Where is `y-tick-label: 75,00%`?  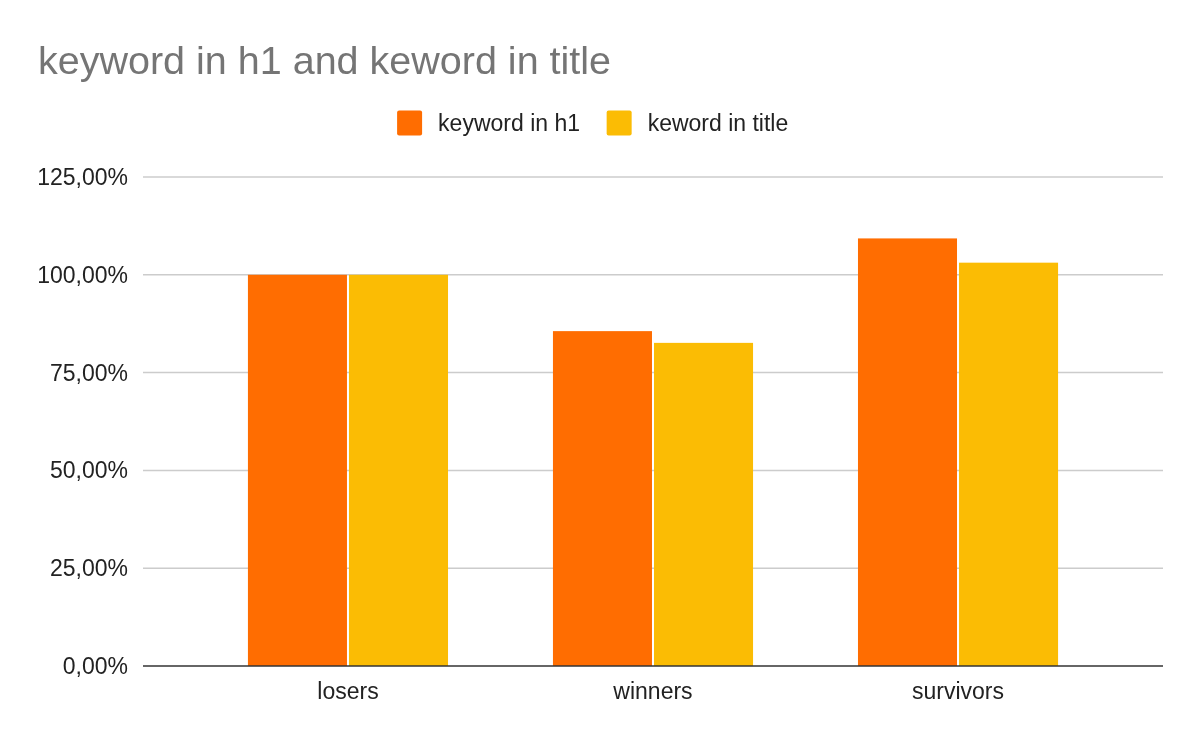
y-tick-label: 75,00% is located at coordinates (88, 372).